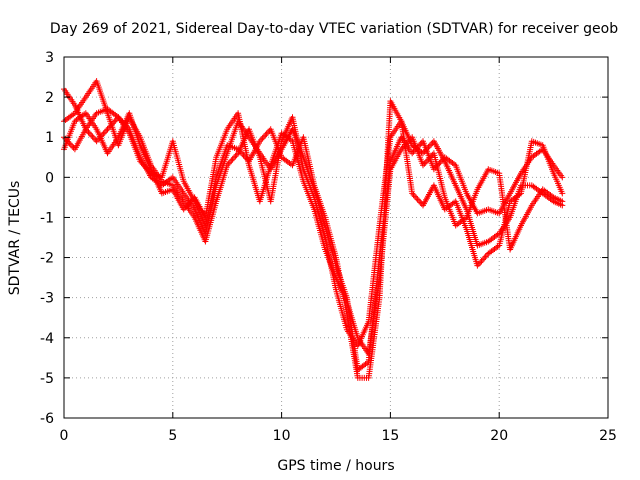  Describe the element at coordinates (49, 138) in the screenshot. I see `y-tick-label: 1` at that location.